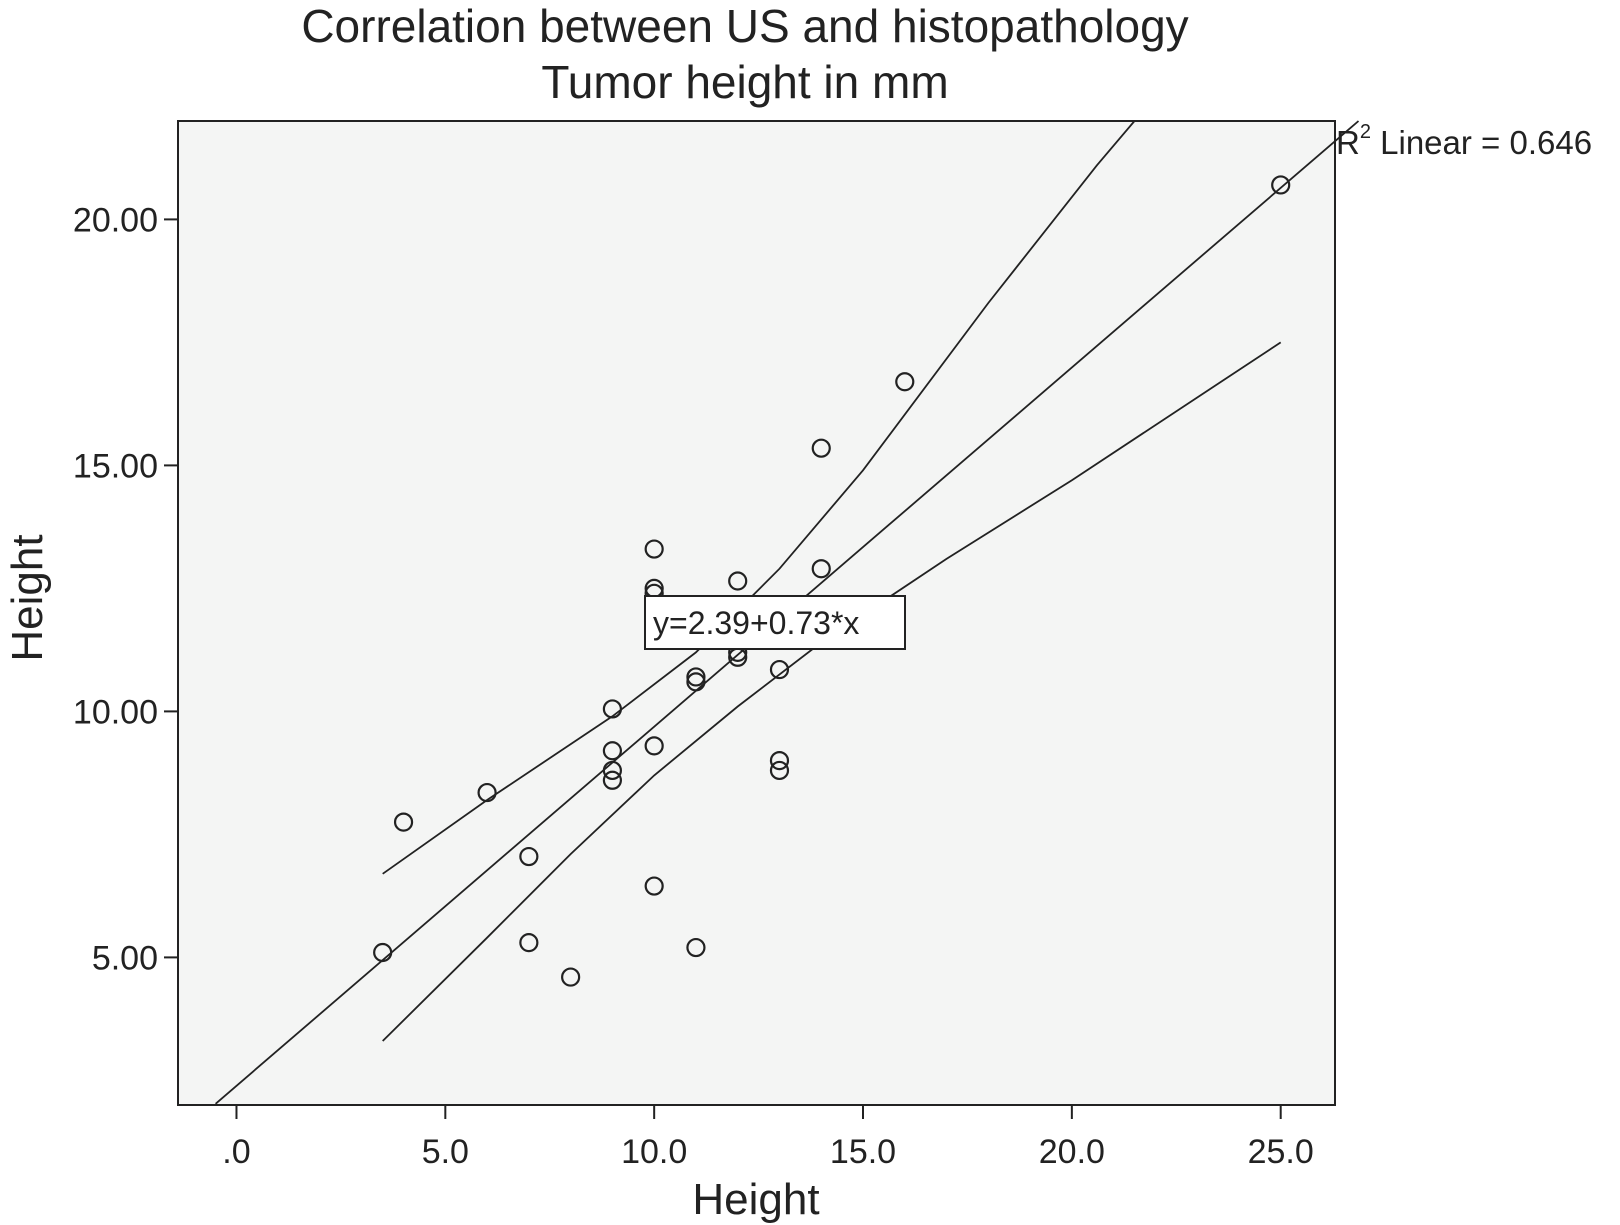 The width and height of the screenshot is (1620, 1225). I want to click on equation-box, so click(775, 622).